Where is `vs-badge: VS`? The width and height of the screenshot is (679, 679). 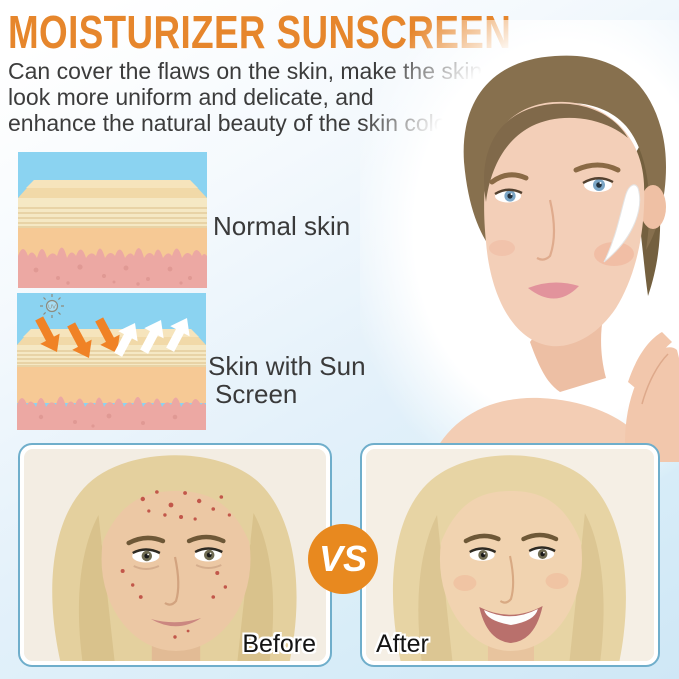
vs-badge: VS is located at coordinates (343, 559).